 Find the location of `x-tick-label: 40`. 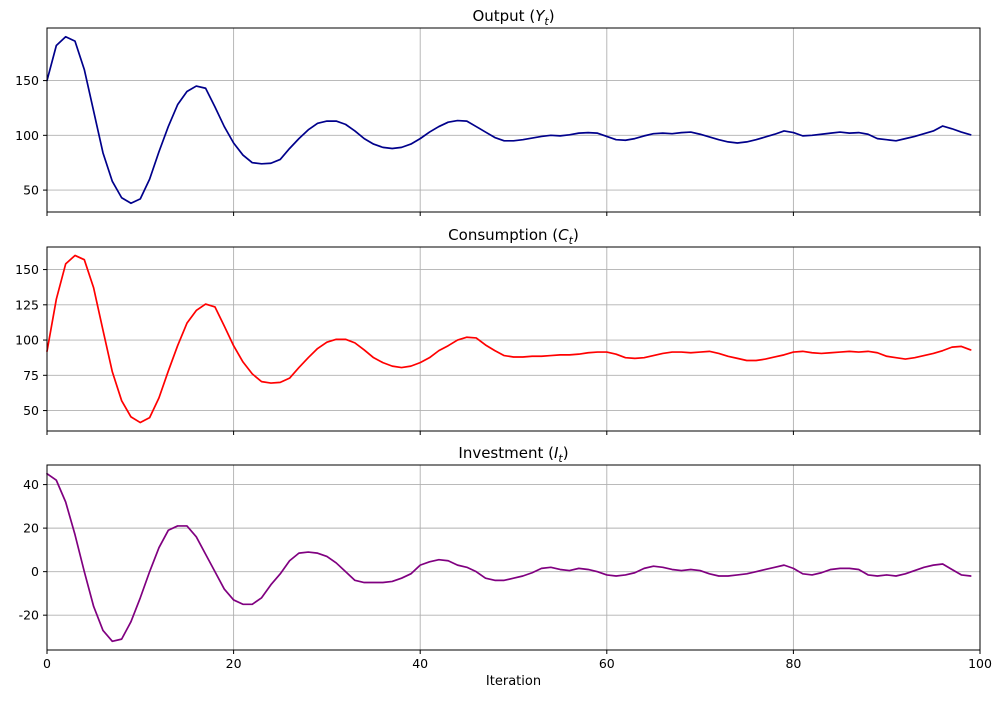

x-tick-label: 40 is located at coordinates (420, 663).